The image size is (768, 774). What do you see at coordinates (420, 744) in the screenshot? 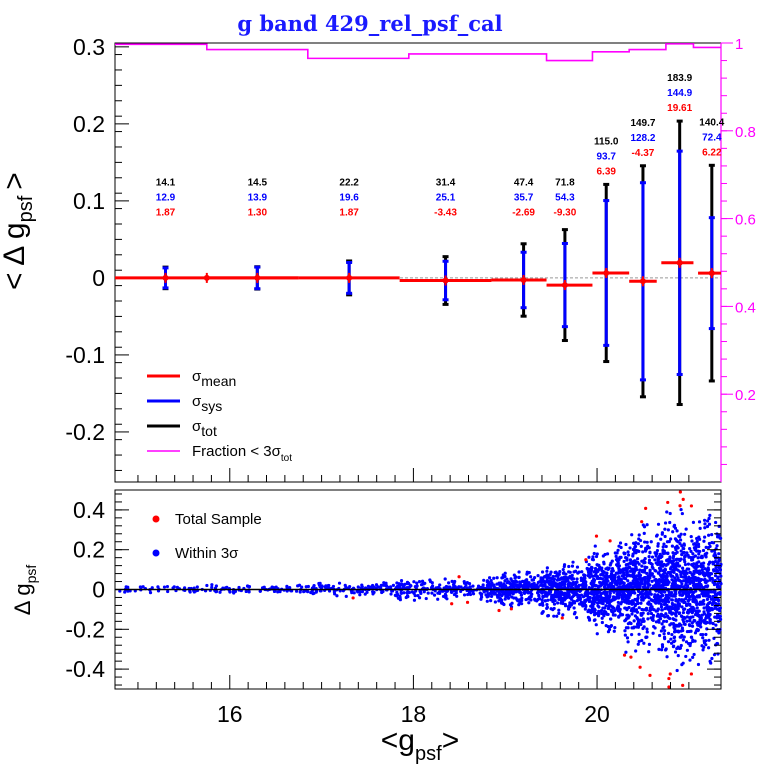
I see `x-axis-label: <gpsf>` at bounding box center [420, 744].